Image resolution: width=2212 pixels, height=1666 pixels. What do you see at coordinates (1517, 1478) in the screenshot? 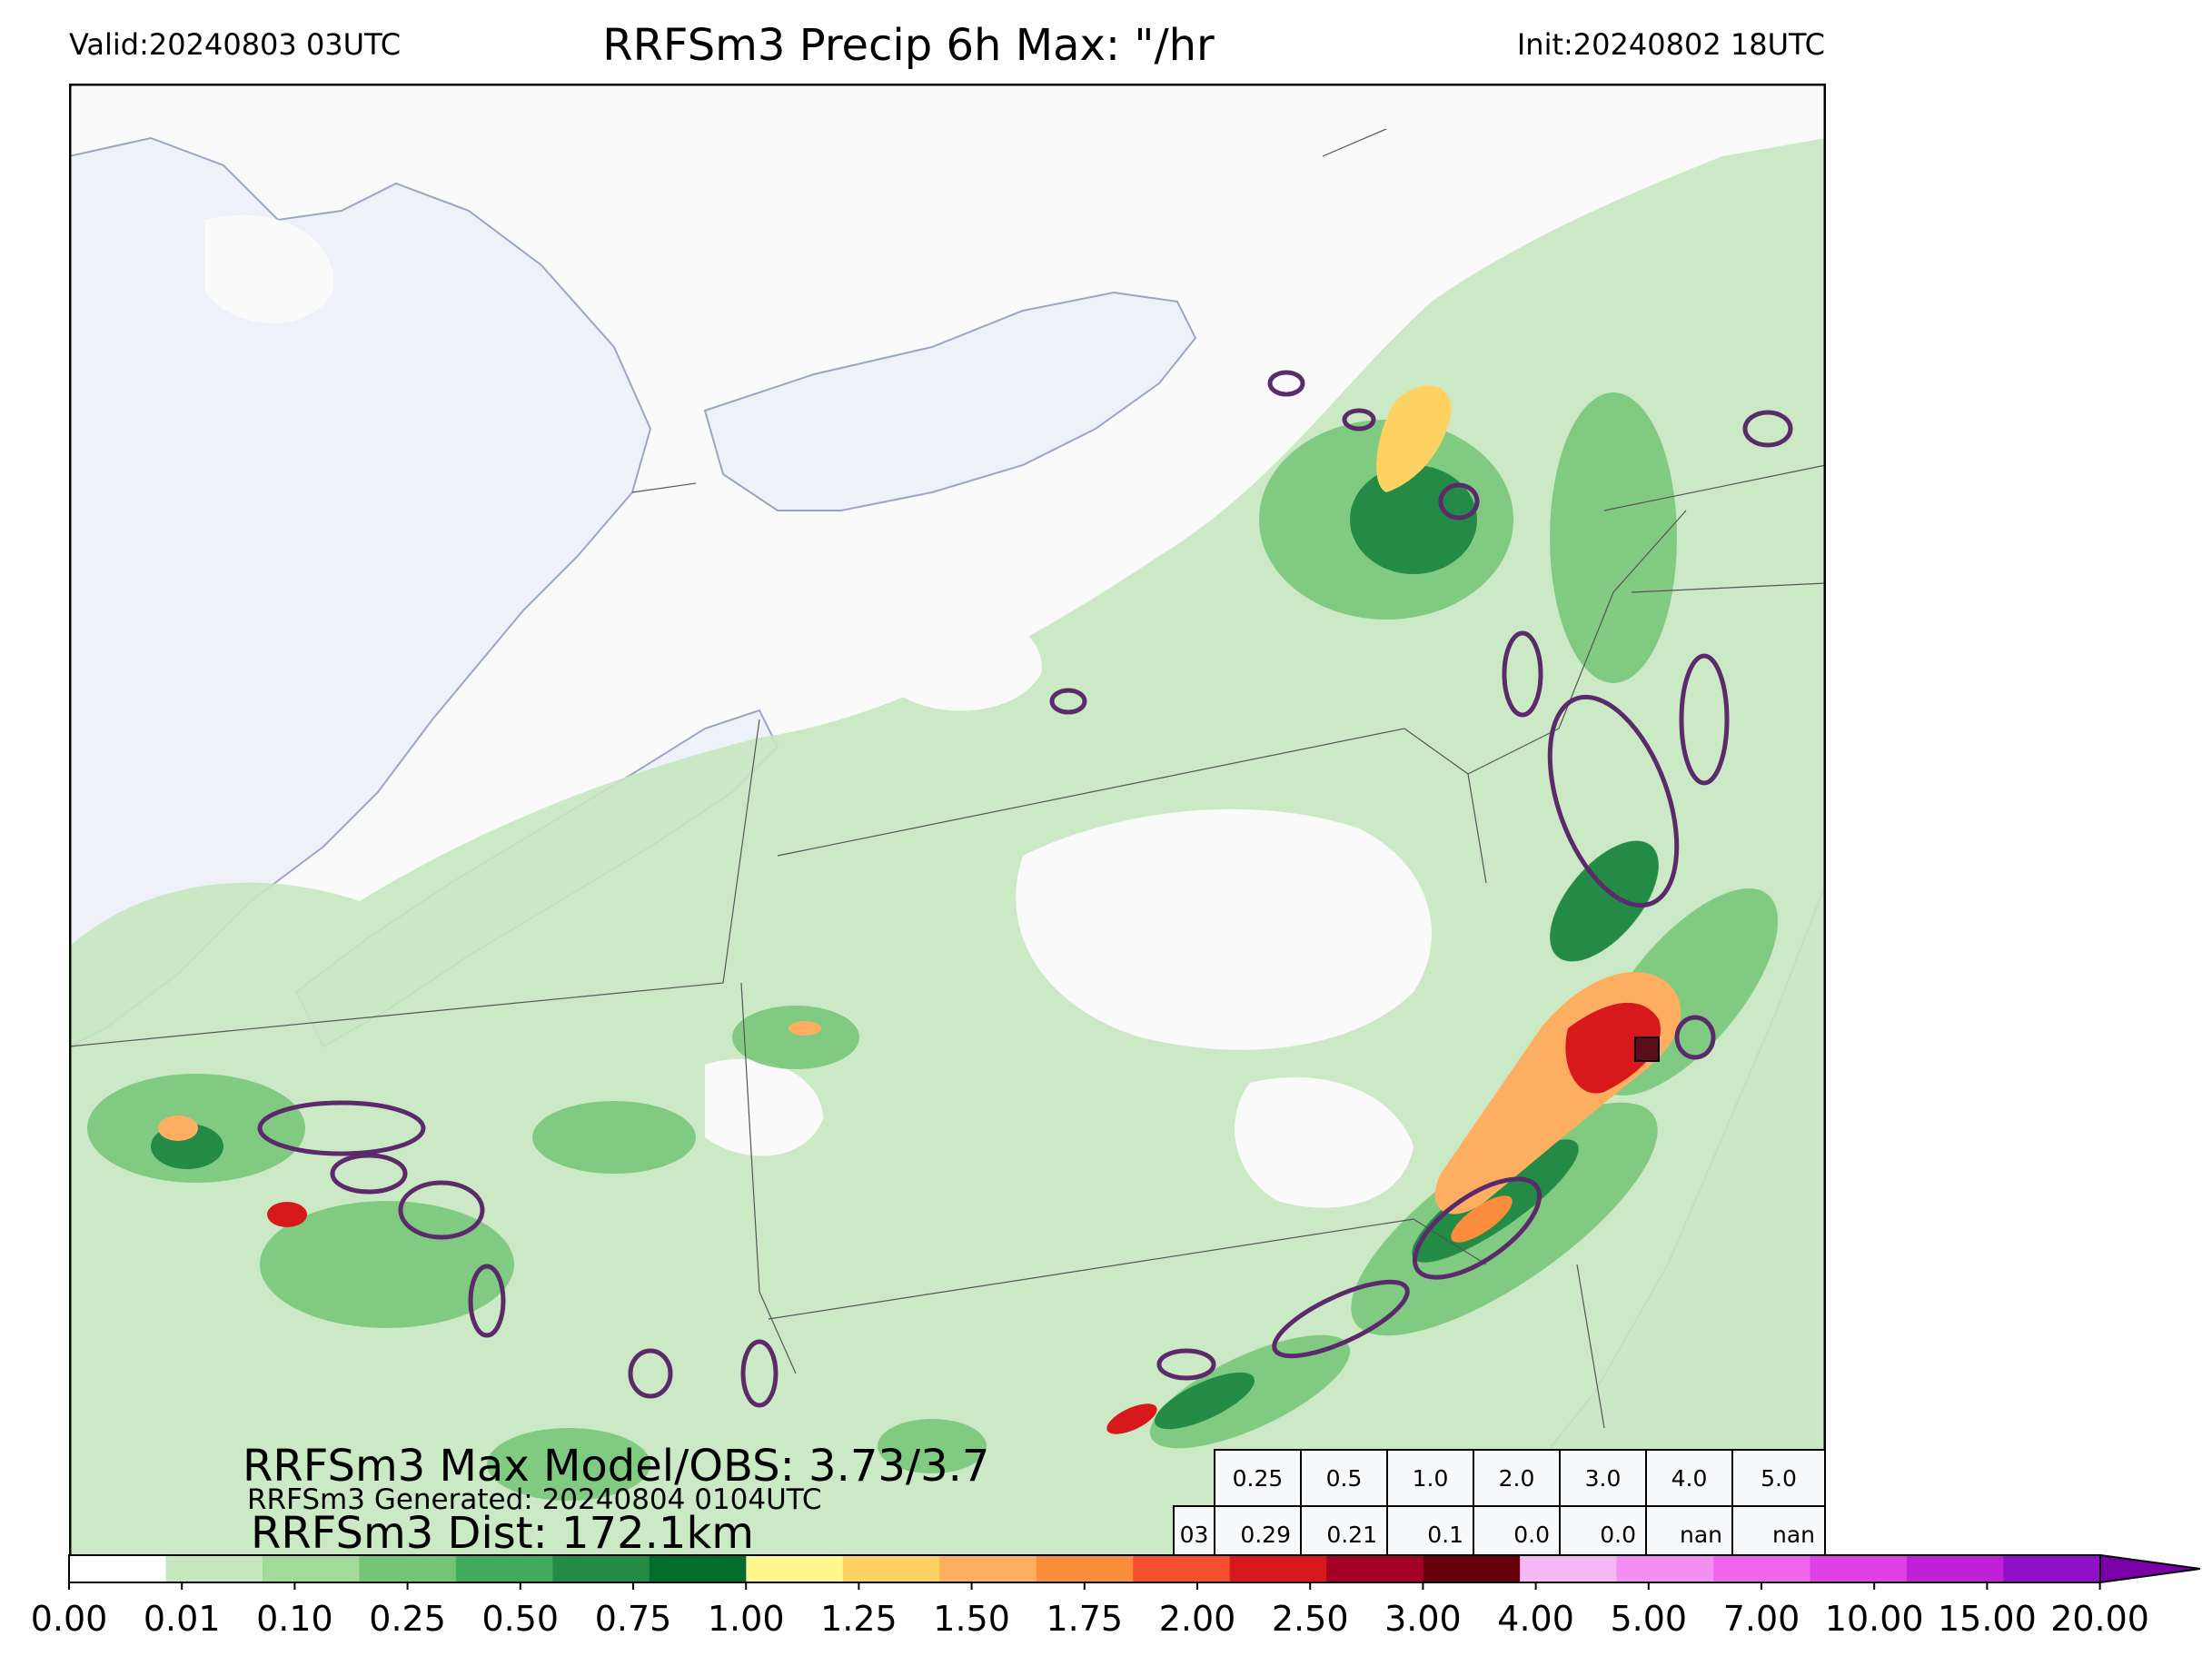
I see `threshold-cell: 2.0` at bounding box center [1517, 1478].